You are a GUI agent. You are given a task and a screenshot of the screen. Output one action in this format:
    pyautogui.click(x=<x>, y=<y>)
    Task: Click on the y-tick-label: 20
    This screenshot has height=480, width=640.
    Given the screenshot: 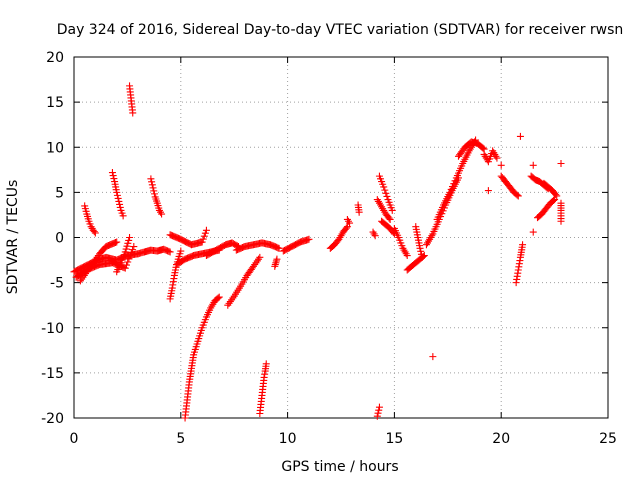 What is the action you would take?
    pyautogui.click(x=55, y=58)
    